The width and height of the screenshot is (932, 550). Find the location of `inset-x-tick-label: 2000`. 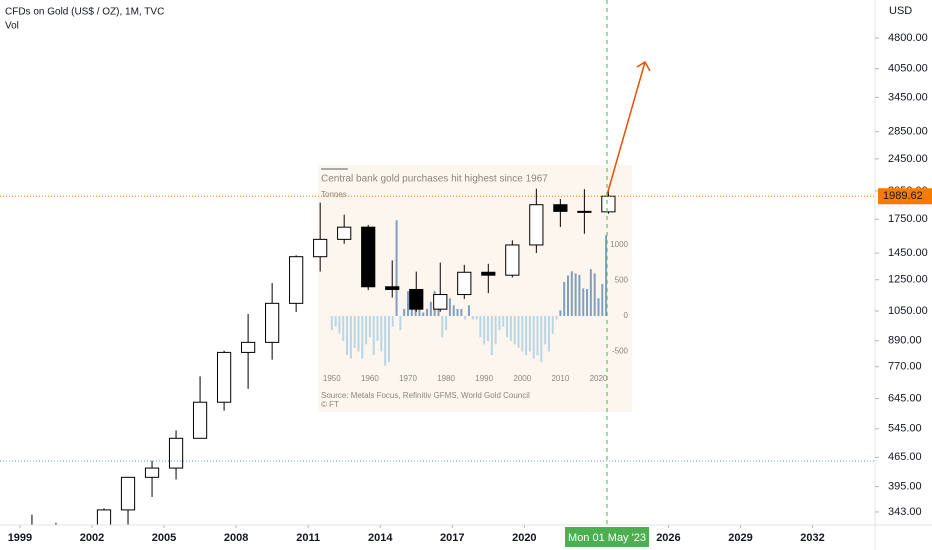

inset-x-tick-label: 2000 is located at coordinates (522, 378).